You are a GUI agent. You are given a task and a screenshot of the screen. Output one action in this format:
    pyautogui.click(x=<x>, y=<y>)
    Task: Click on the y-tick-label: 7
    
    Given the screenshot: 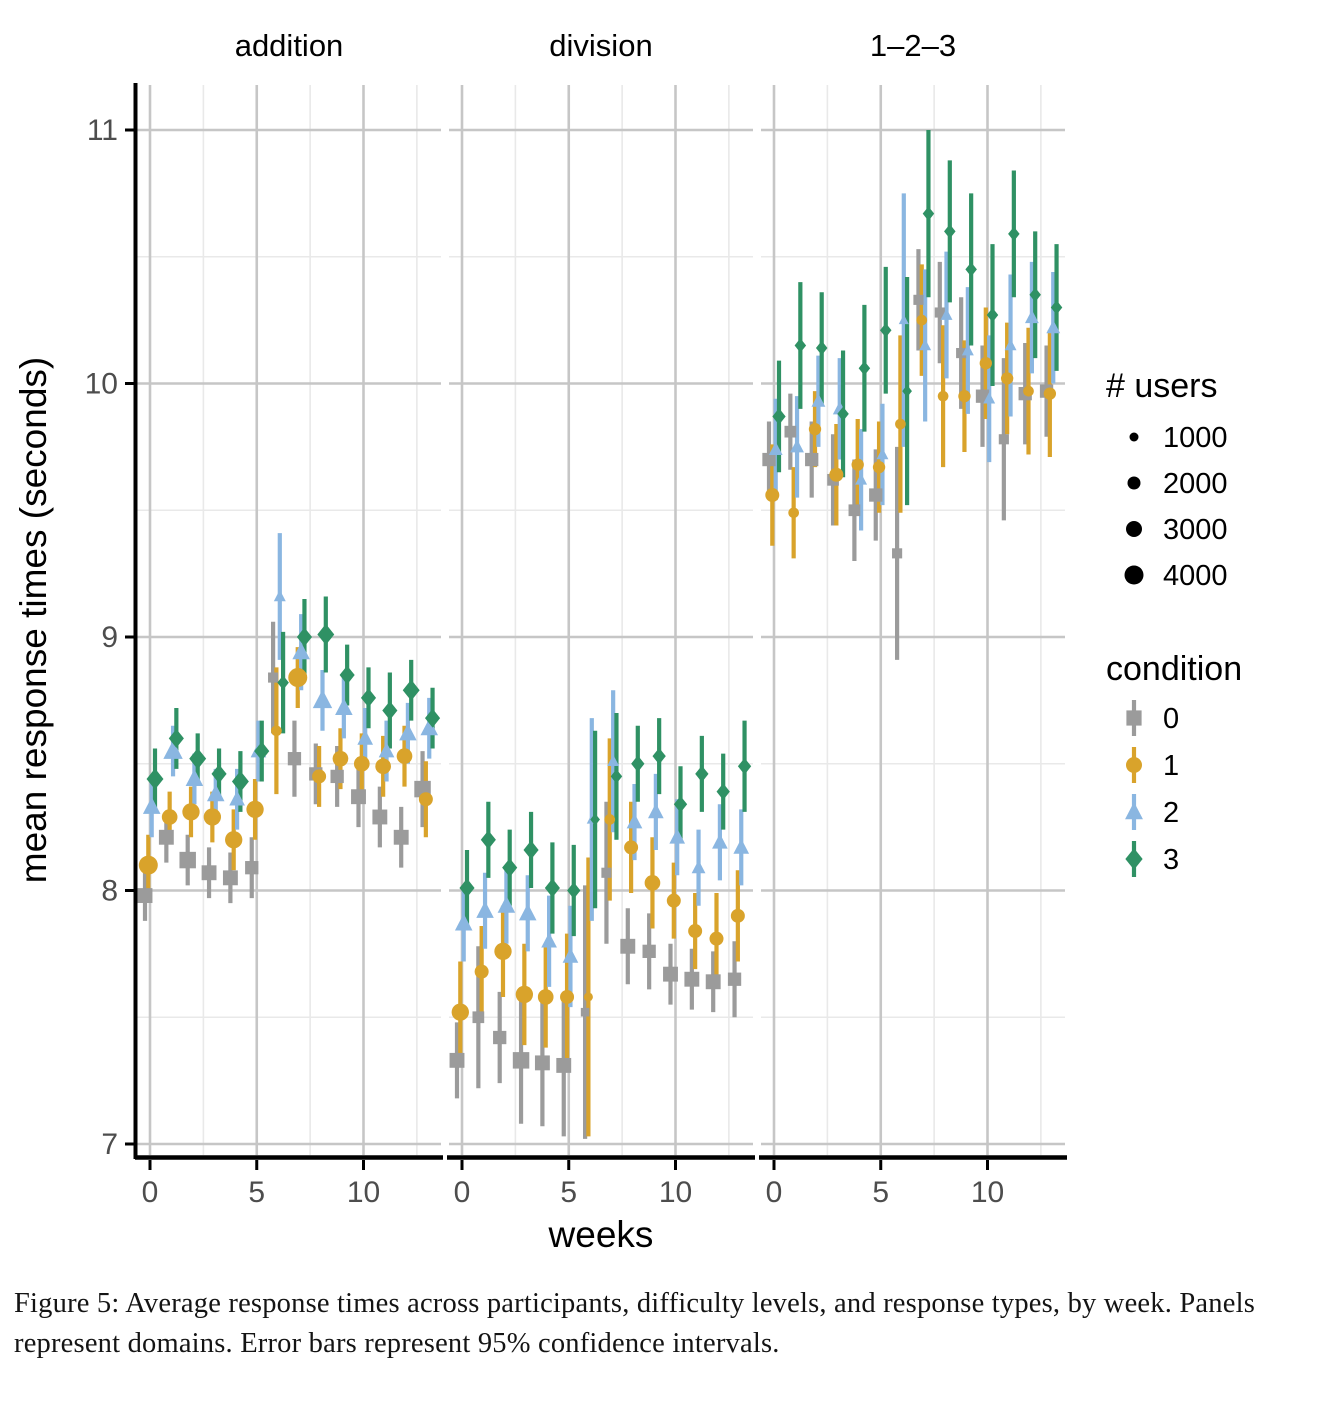 What is the action you would take?
    pyautogui.click(x=109, y=1144)
    